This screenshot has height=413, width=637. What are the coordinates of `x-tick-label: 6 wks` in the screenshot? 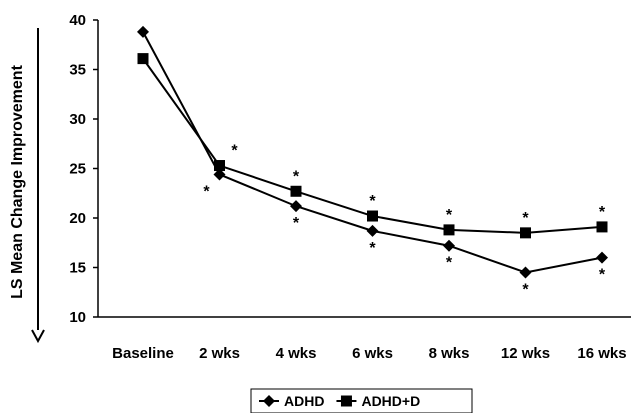 It's located at (372, 353).